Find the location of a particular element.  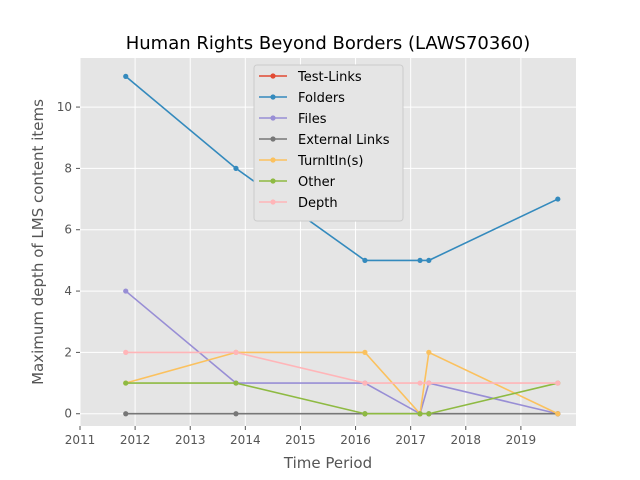

x-tick-label: 2015 is located at coordinates (300, 440).